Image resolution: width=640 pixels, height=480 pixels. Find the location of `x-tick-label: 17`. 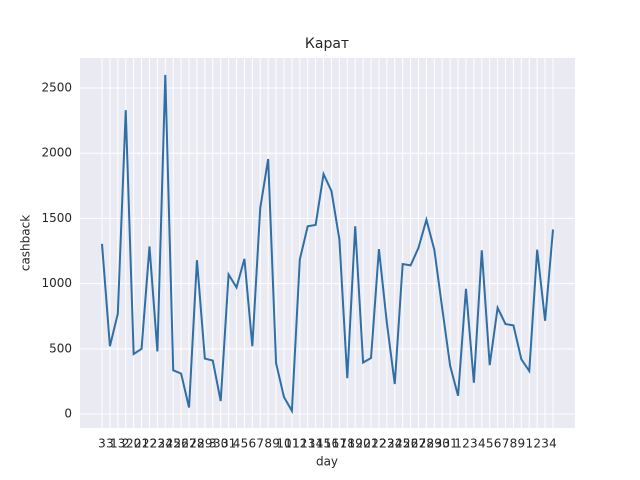

x-tick-label: 17 is located at coordinates (339, 444).